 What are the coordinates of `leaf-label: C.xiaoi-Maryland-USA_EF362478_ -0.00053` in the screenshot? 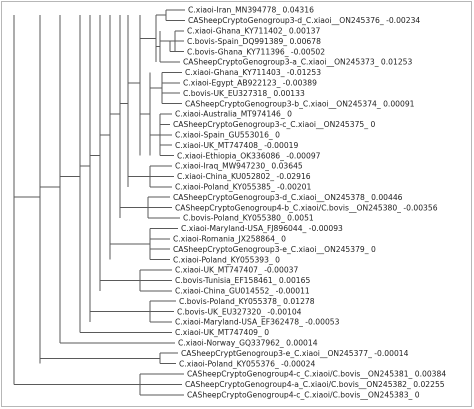 It's located at (257, 322).